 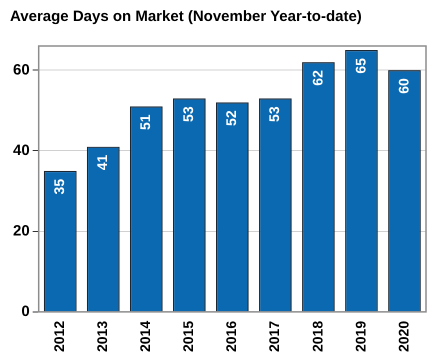 What do you see at coordinates (145, 336) in the screenshot?
I see `x-tick-label: 2014` at bounding box center [145, 336].